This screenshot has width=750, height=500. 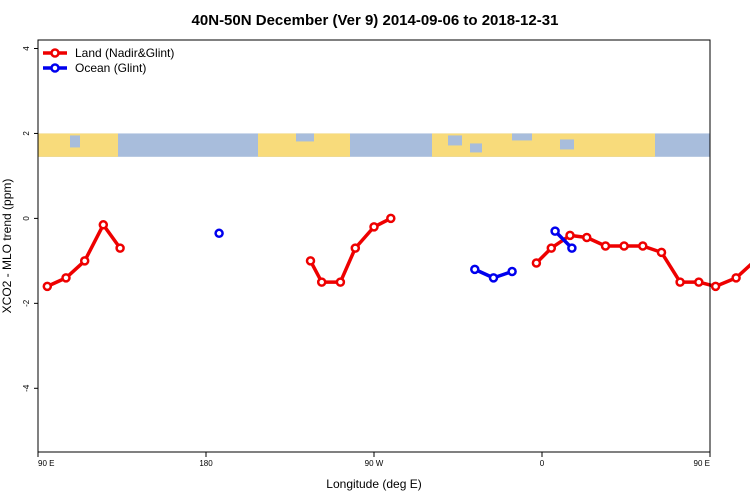 I want to click on y-tick-label: -4, so click(x=26, y=388).